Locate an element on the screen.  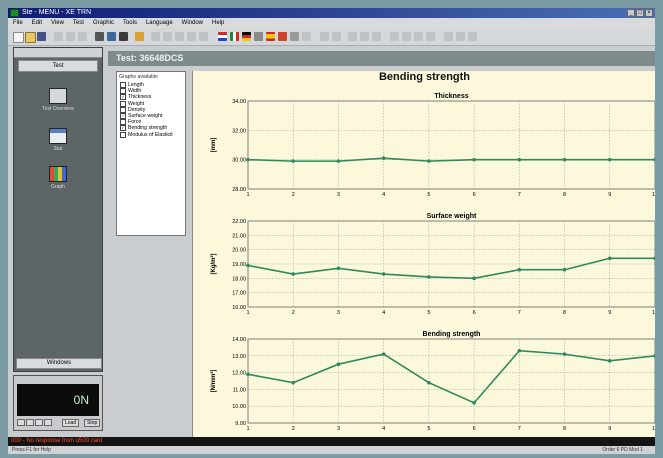
save-icon is located at coordinates (41, 36).